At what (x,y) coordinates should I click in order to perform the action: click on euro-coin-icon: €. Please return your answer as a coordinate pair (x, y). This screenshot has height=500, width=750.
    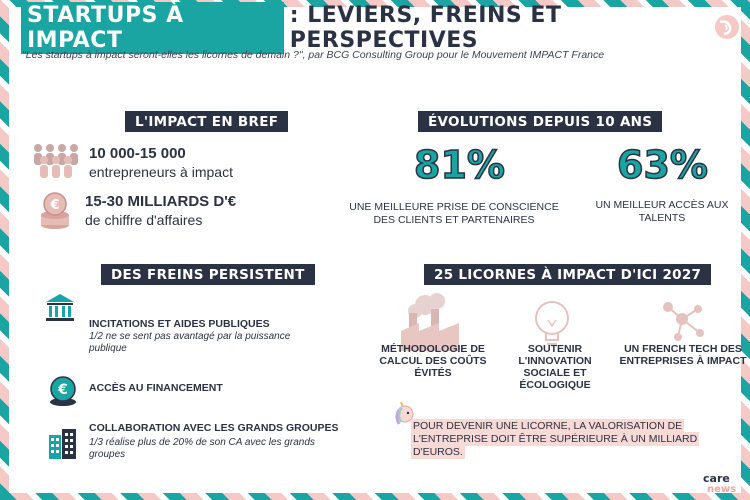
    Looking at the image, I should click on (63, 391).